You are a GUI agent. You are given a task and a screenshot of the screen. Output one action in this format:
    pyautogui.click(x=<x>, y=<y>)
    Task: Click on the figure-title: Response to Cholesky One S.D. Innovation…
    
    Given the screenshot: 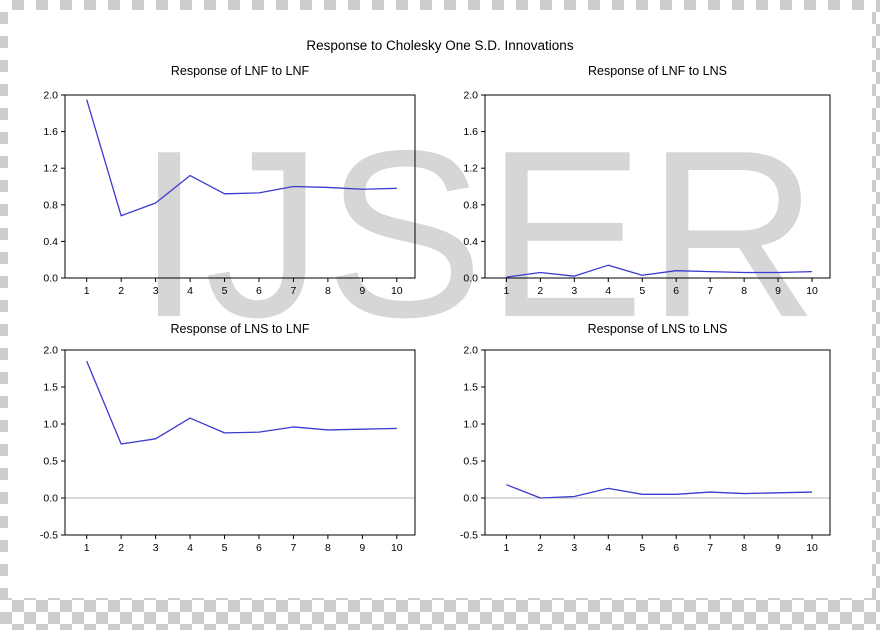 What is the action you would take?
    pyautogui.click(x=440, y=45)
    